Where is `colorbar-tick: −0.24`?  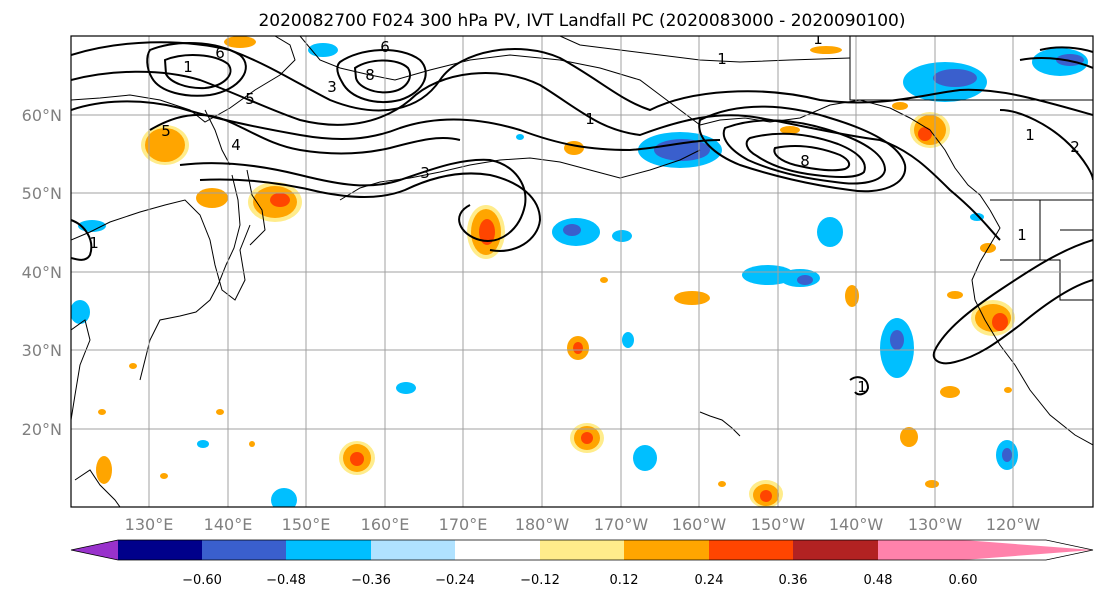 colorbar-tick: −0.24 is located at coordinates (455, 580).